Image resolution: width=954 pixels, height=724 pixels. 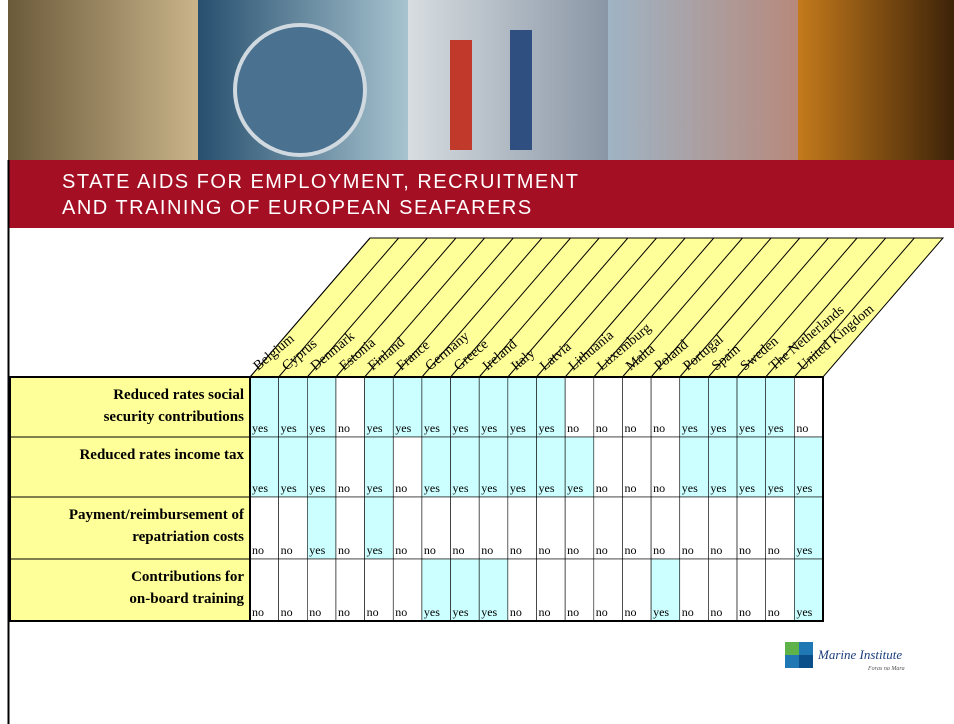 I want to click on logo: Marine Institute Foras na Mara, so click(x=845, y=657).